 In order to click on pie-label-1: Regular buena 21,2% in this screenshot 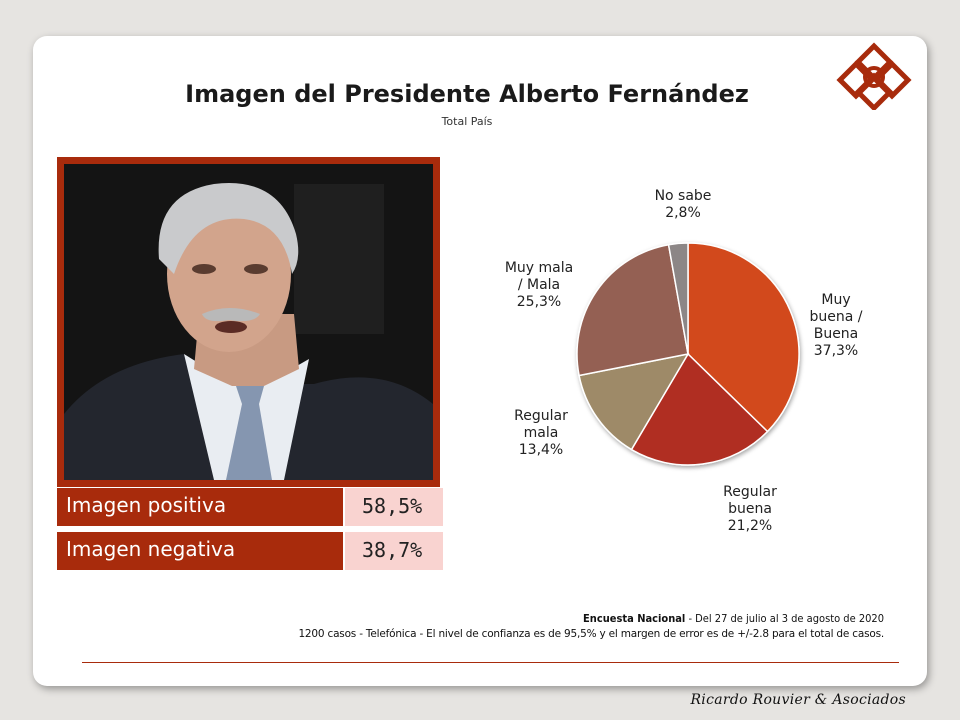, I will do `click(750, 509)`.